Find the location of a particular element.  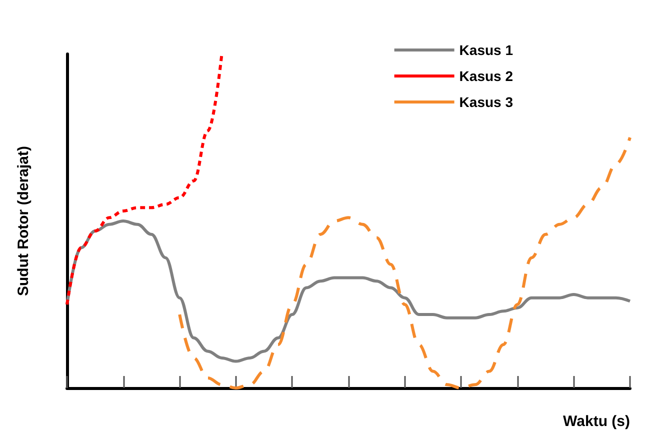

x-axis-title: Waktu (s) is located at coordinates (596, 421).